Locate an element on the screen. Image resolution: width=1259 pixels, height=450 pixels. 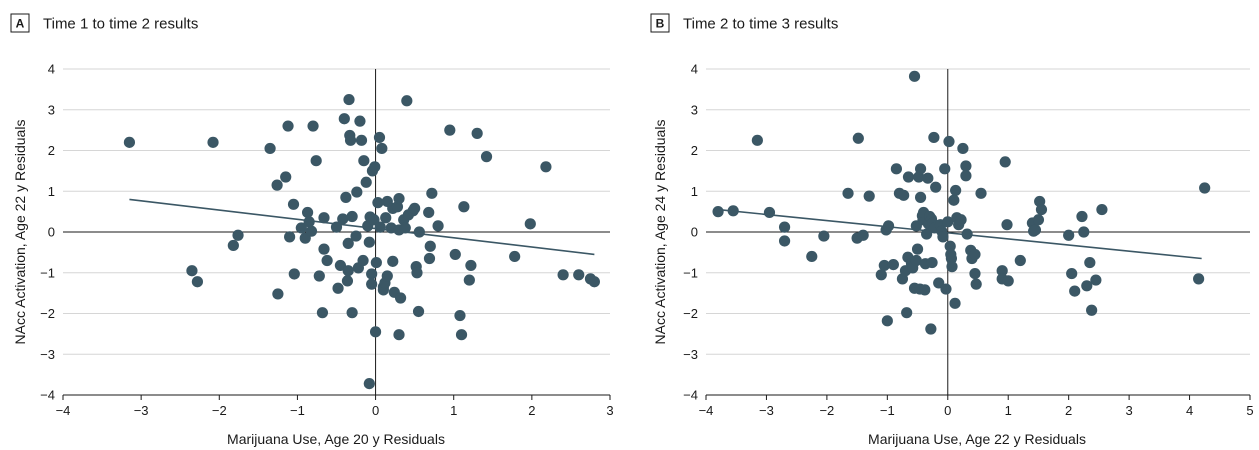
panel-a-y-tick-label: 1 is located at coordinates (51, 191).